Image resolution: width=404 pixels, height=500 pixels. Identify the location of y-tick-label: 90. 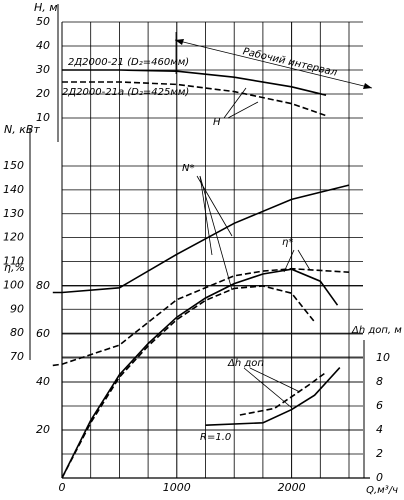
(17, 308).